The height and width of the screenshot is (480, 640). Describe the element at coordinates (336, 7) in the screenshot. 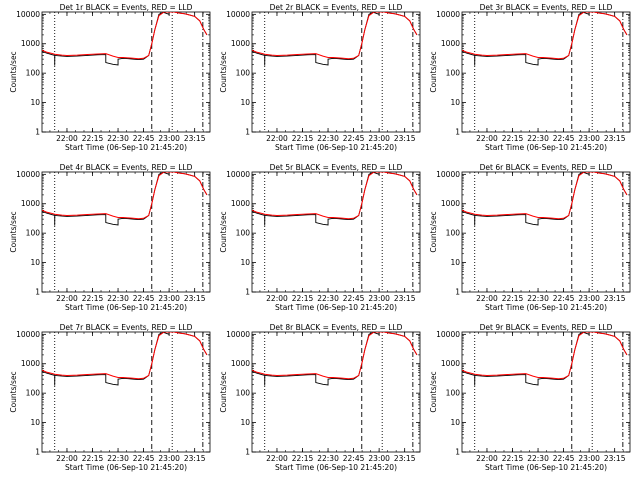

I see `panel-title: Det 2r BLACK = Events, RED = LLD` at that location.